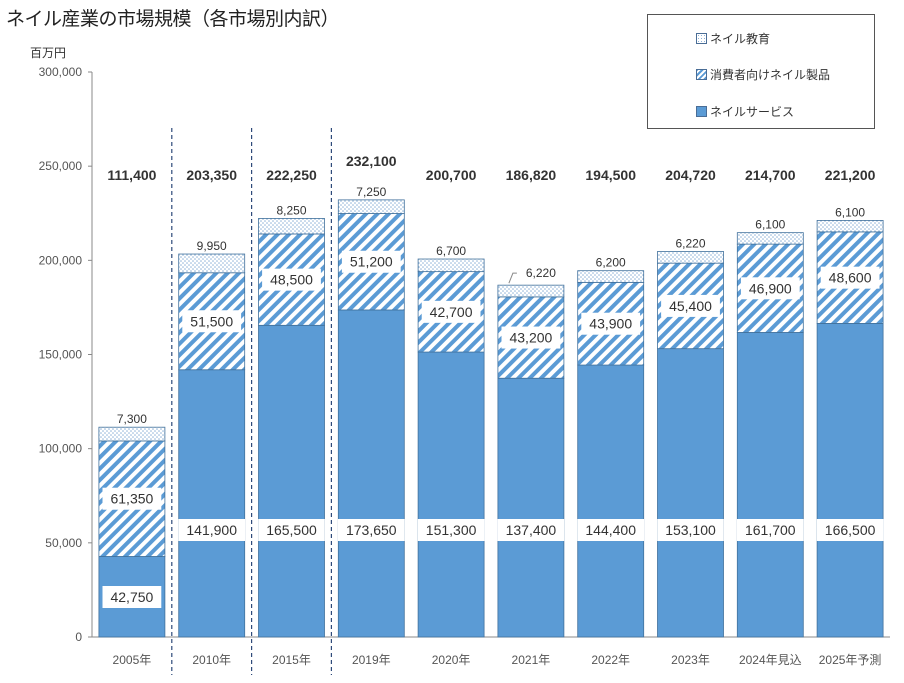 This screenshot has width=904, height=683. I want to click on data-label-products: 48,600, so click(850, 278).